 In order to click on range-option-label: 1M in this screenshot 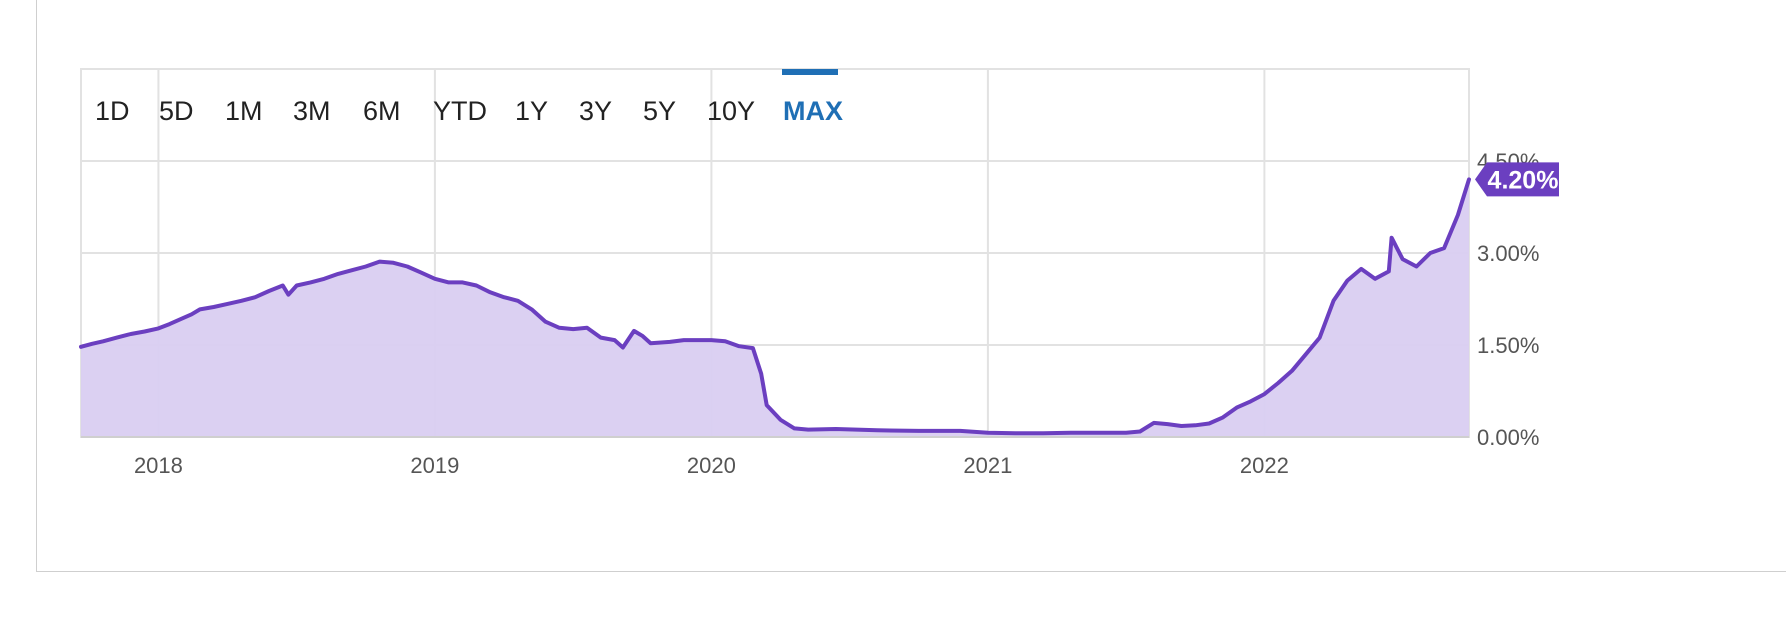, I will do `click(244, 111)`.